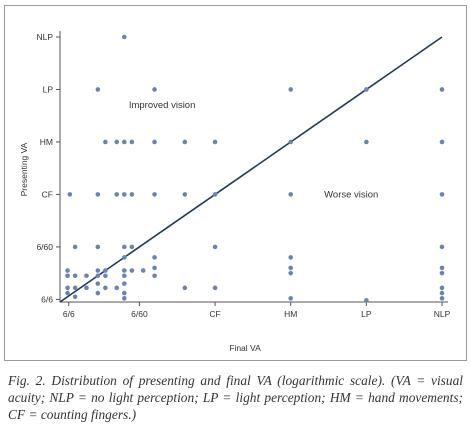 Image resolution: width=471 pixels, height=447 pixels. Describe the element at coordinates (351, 194) in the screenshot. I see `worse-vision-label: Worse vision` at that location.